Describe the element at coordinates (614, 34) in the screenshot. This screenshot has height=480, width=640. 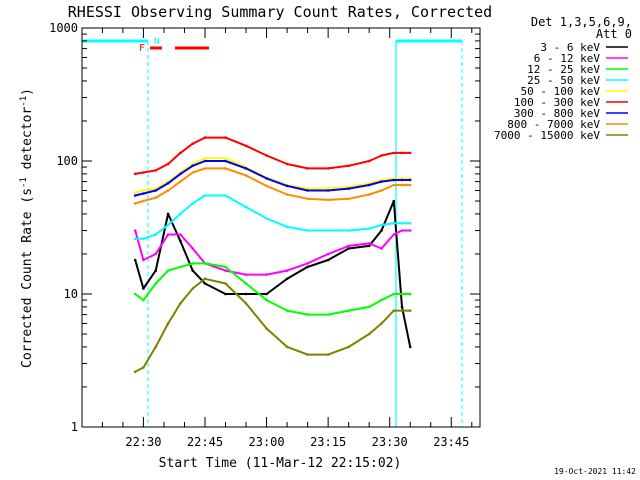
I see `legend-header-2: Att 0` at that location.